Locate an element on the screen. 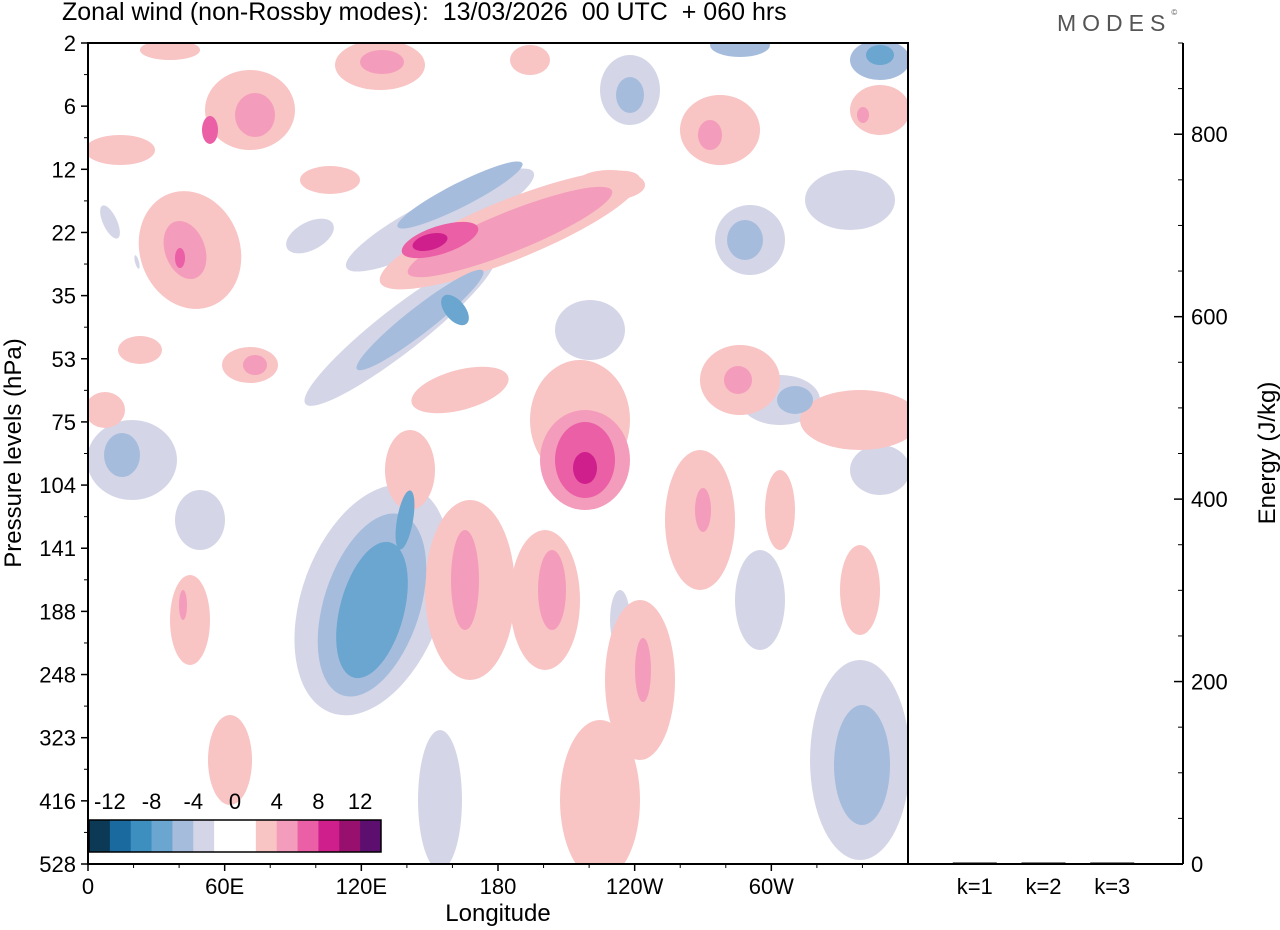  x-tick-label: 180 is located at coordinates (498, 886).